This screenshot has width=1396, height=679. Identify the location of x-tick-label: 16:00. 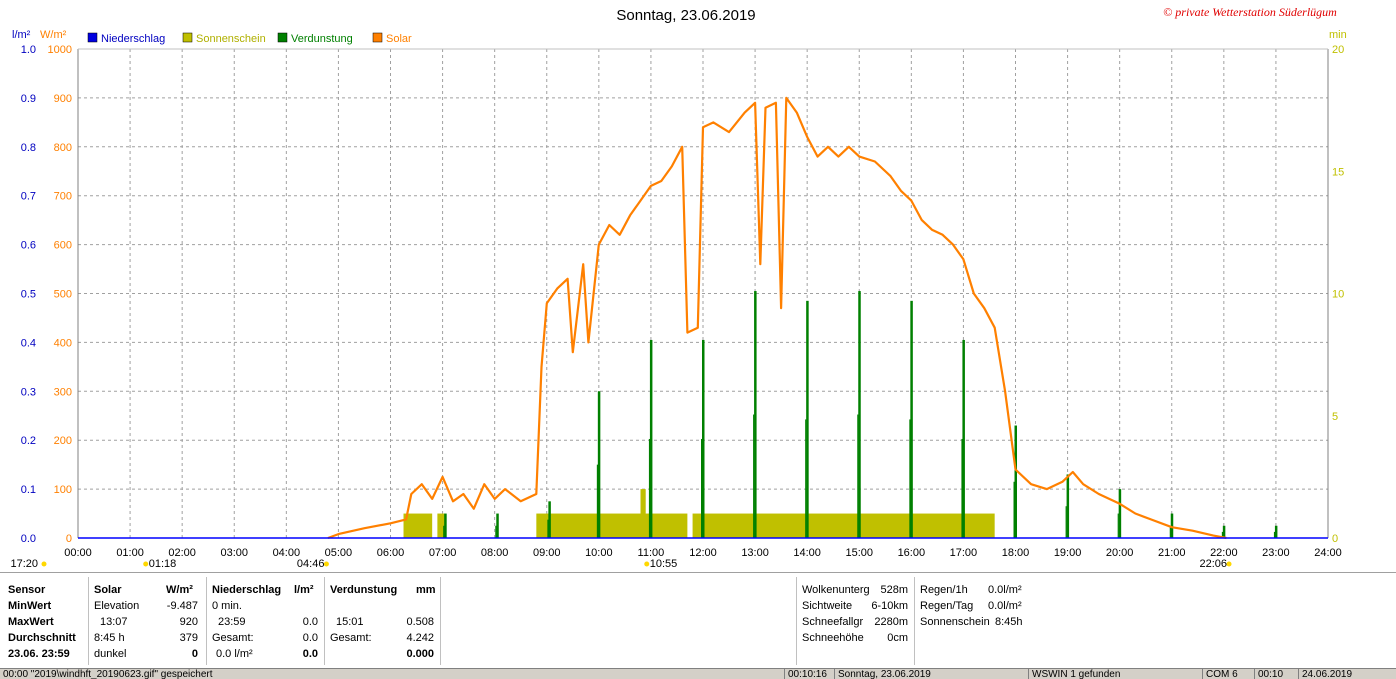
(912, 553).